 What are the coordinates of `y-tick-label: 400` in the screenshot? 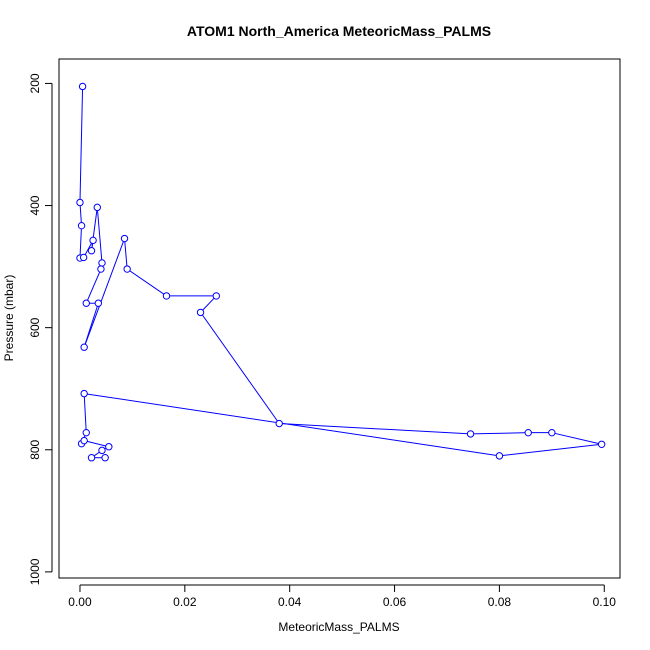 It's located at (35, 205).